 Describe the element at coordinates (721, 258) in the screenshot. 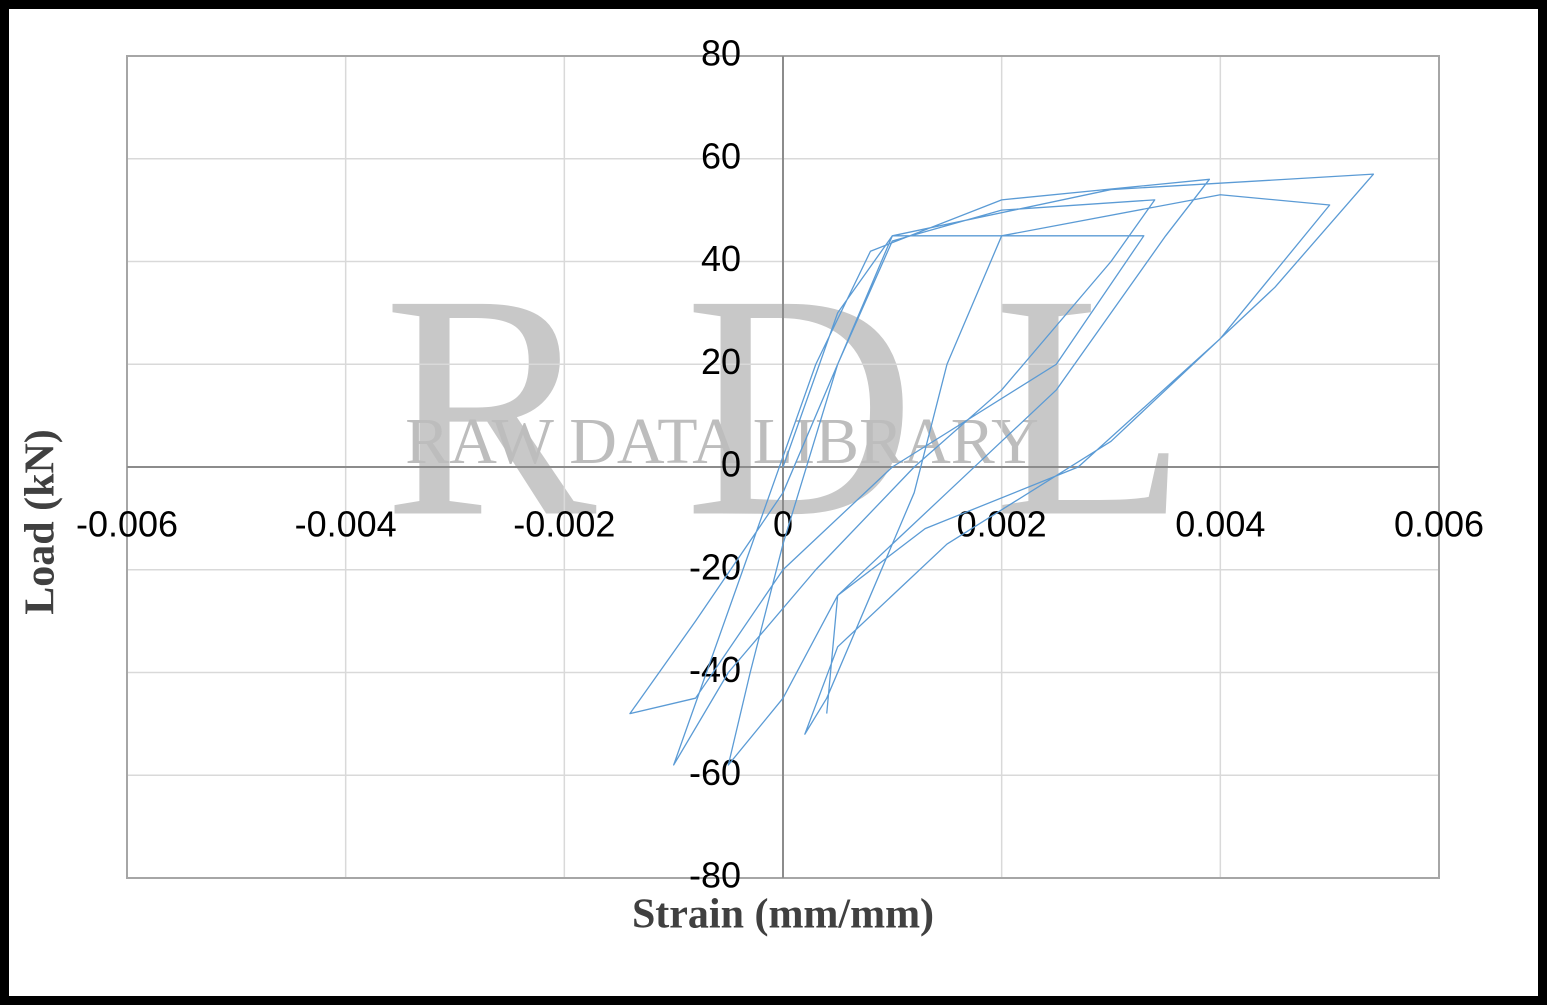

I see `y-tick-label: 40` at that location.